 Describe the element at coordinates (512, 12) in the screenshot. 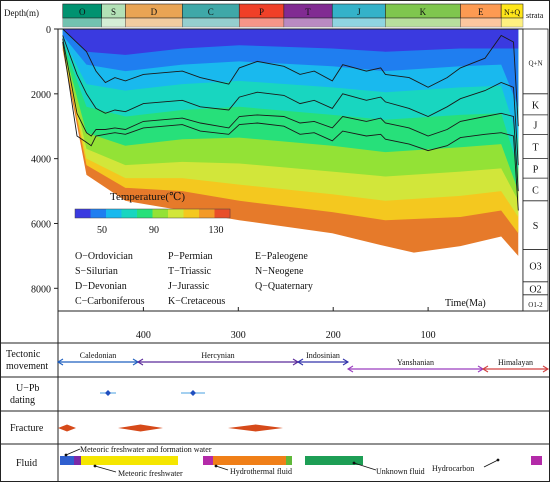

I see `period-label: N+Q` at that location.